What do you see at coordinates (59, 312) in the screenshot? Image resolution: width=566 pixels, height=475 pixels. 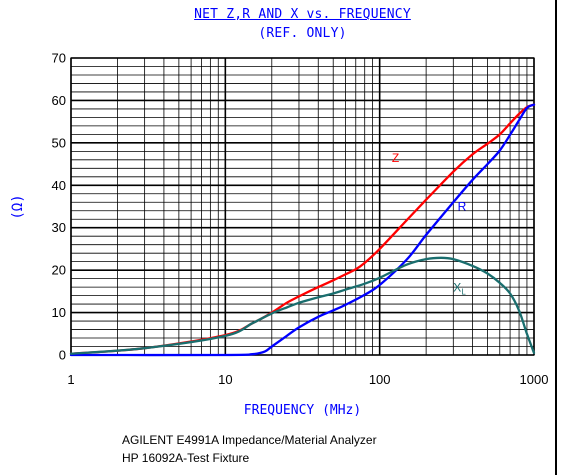 I see `y-tick-label: 10` at bounding box center [59, 312].